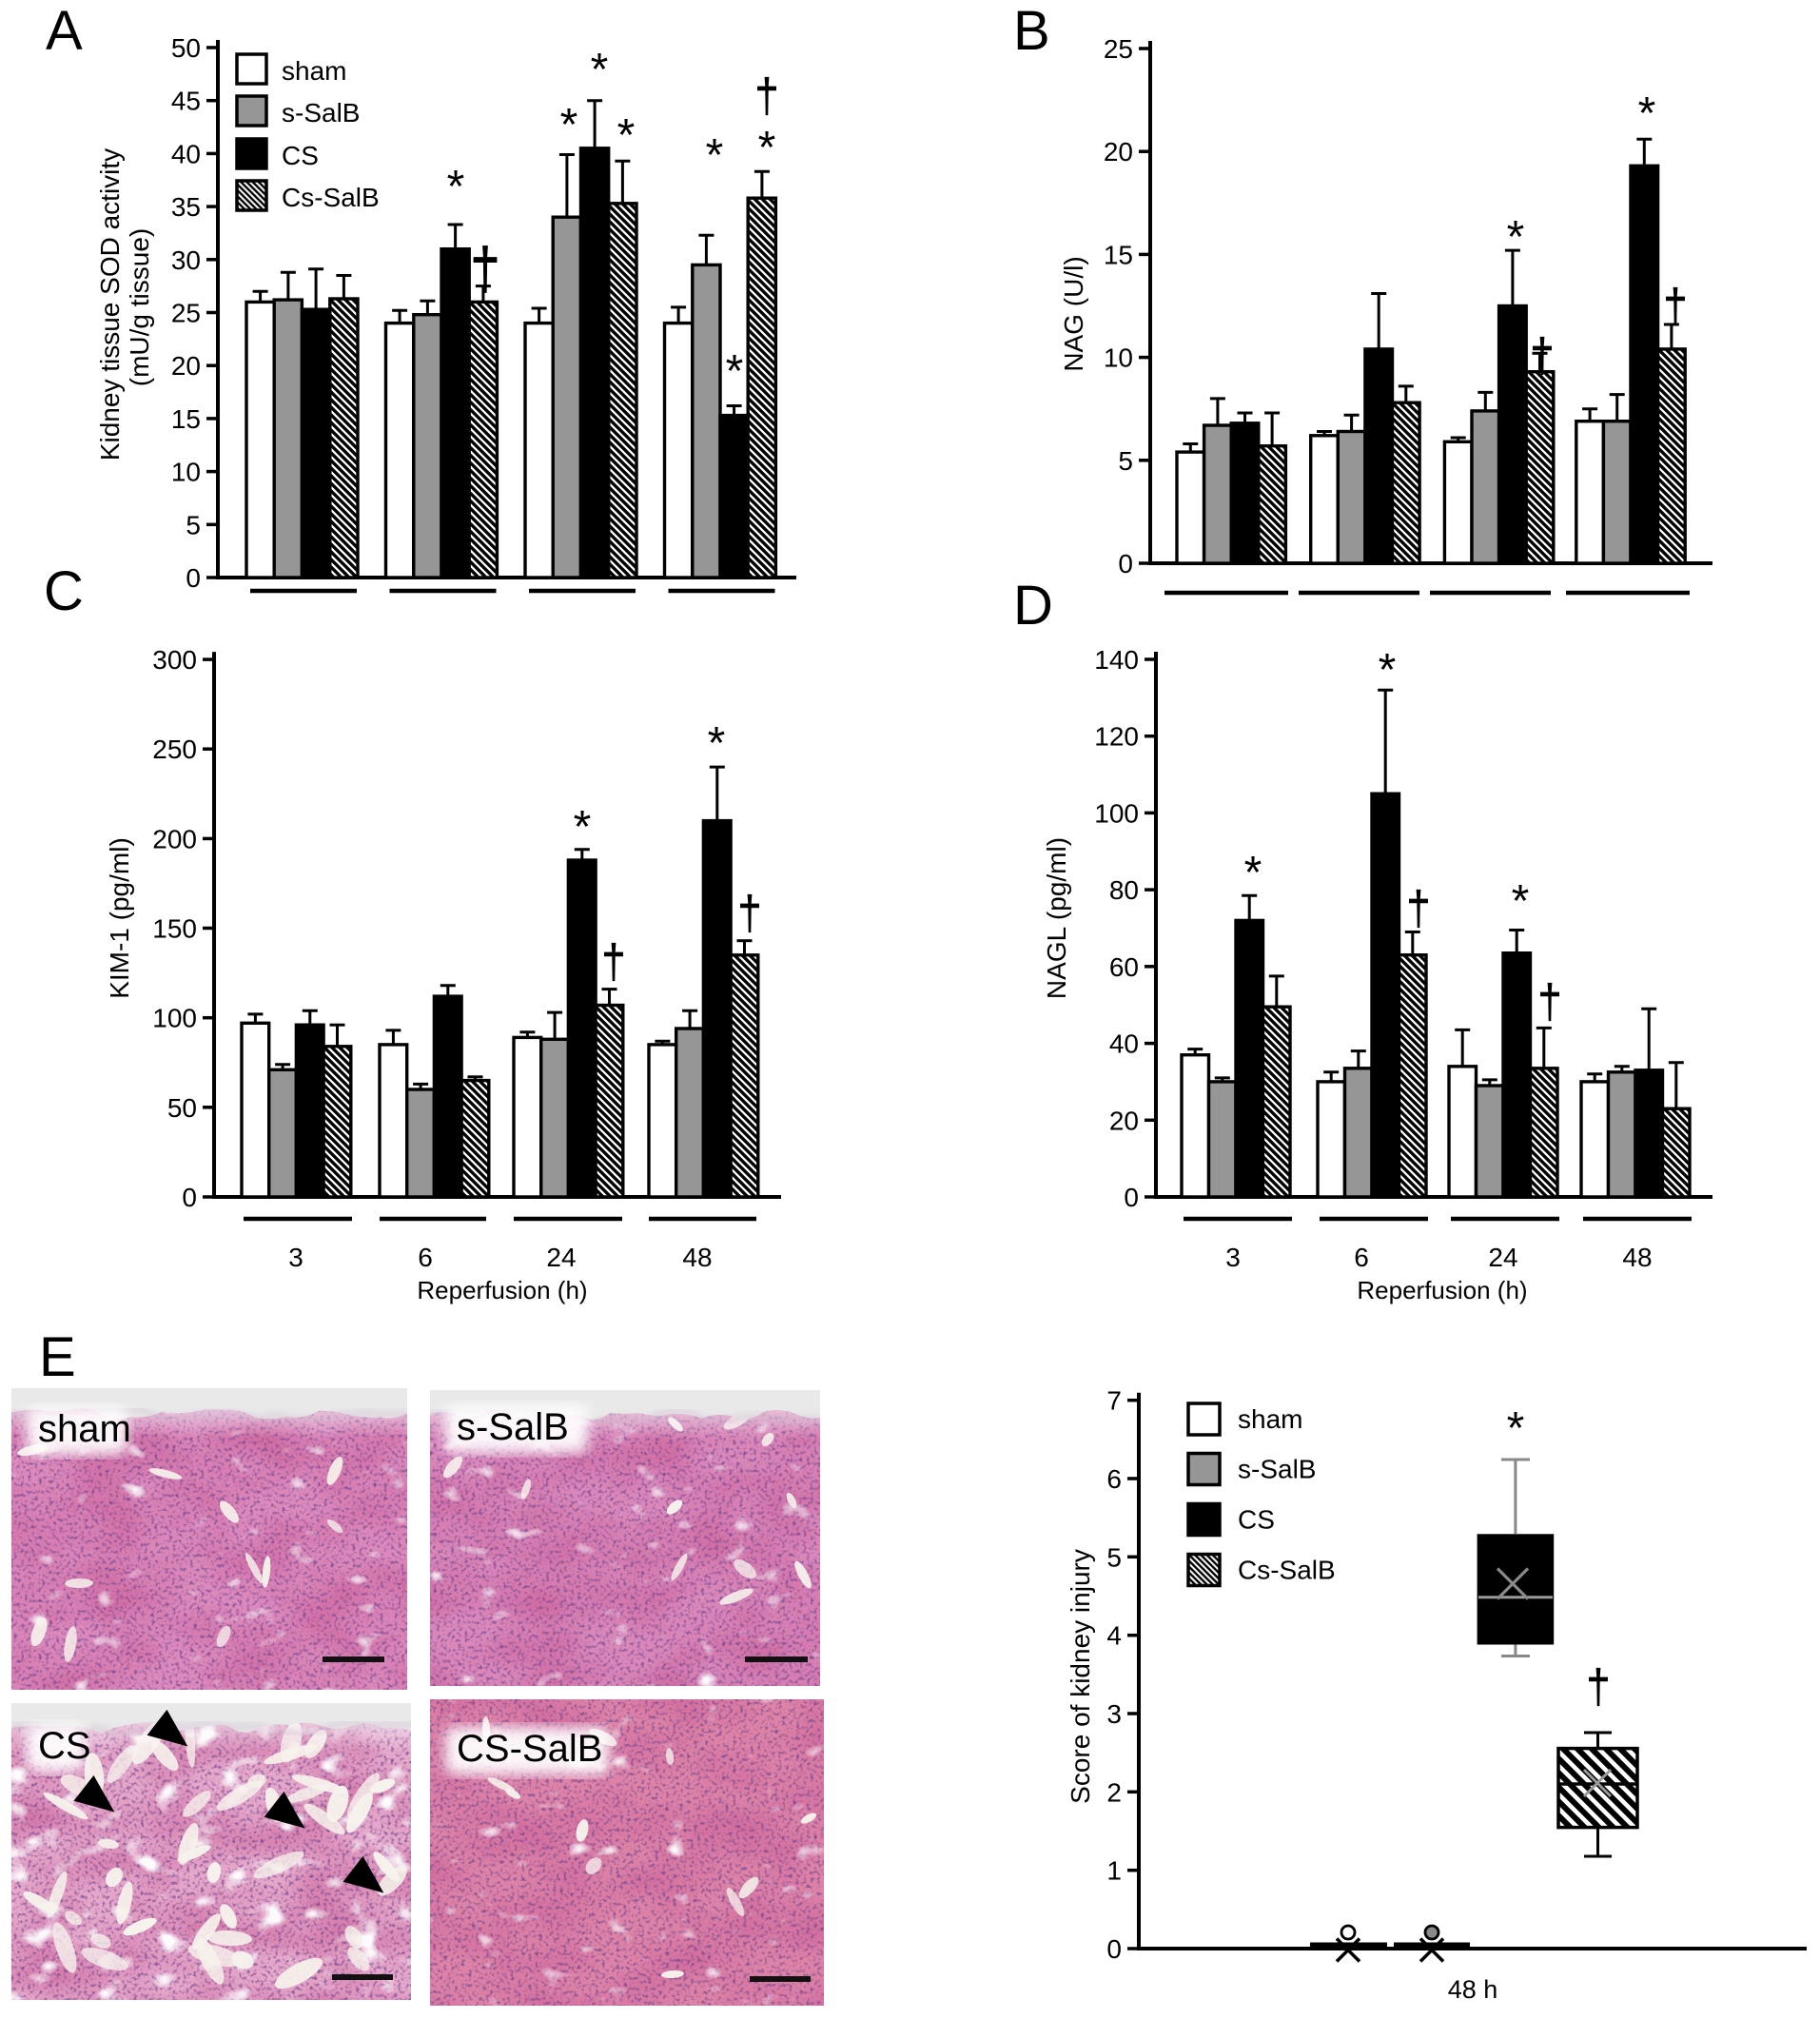 Image resolution: width=1820 pixels, height=2019 pixels. Describe the element at coordinates (1114, 1636) in the screenshot. I see `svg-text: 4` at that location.